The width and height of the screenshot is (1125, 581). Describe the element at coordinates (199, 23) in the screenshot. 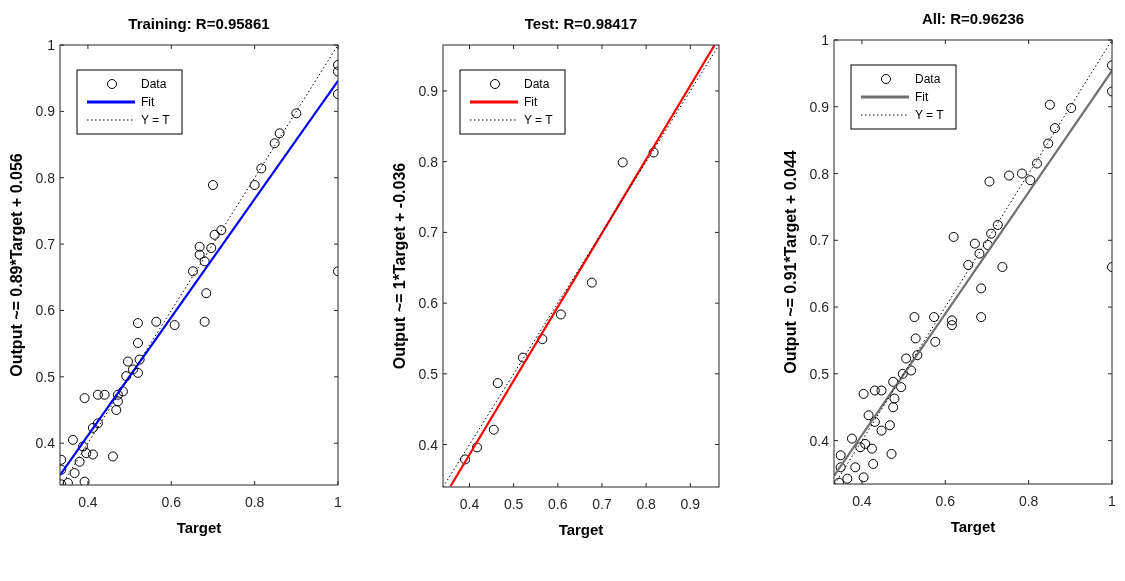

I see `chart-title: Training: R=0.95861` at that location.